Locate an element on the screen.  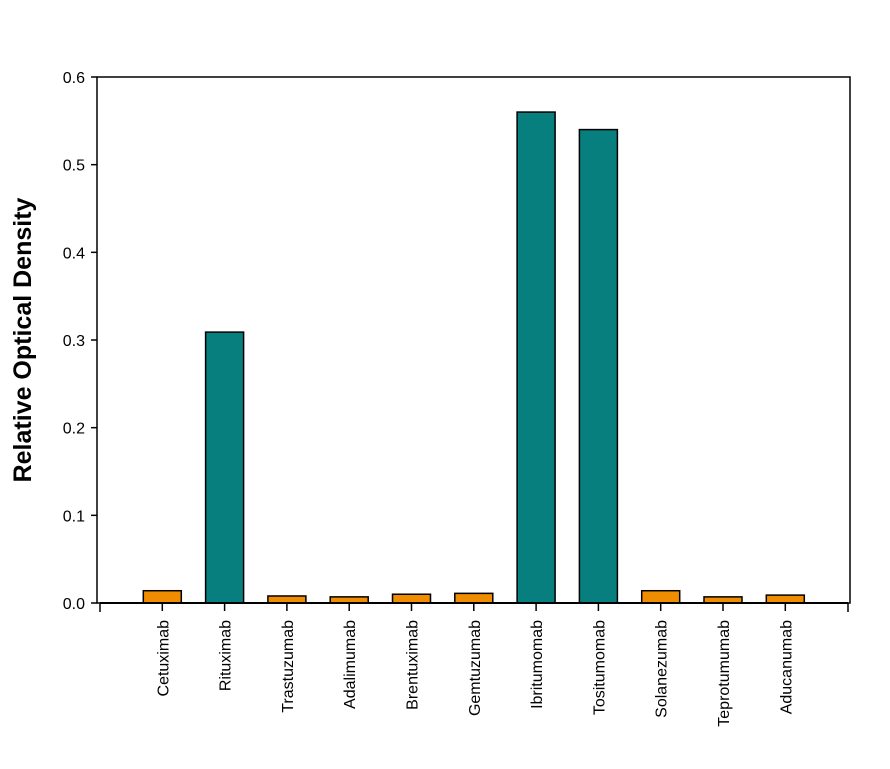
x-tick-label: Teprotumumab is located at coordinates (724, 673).